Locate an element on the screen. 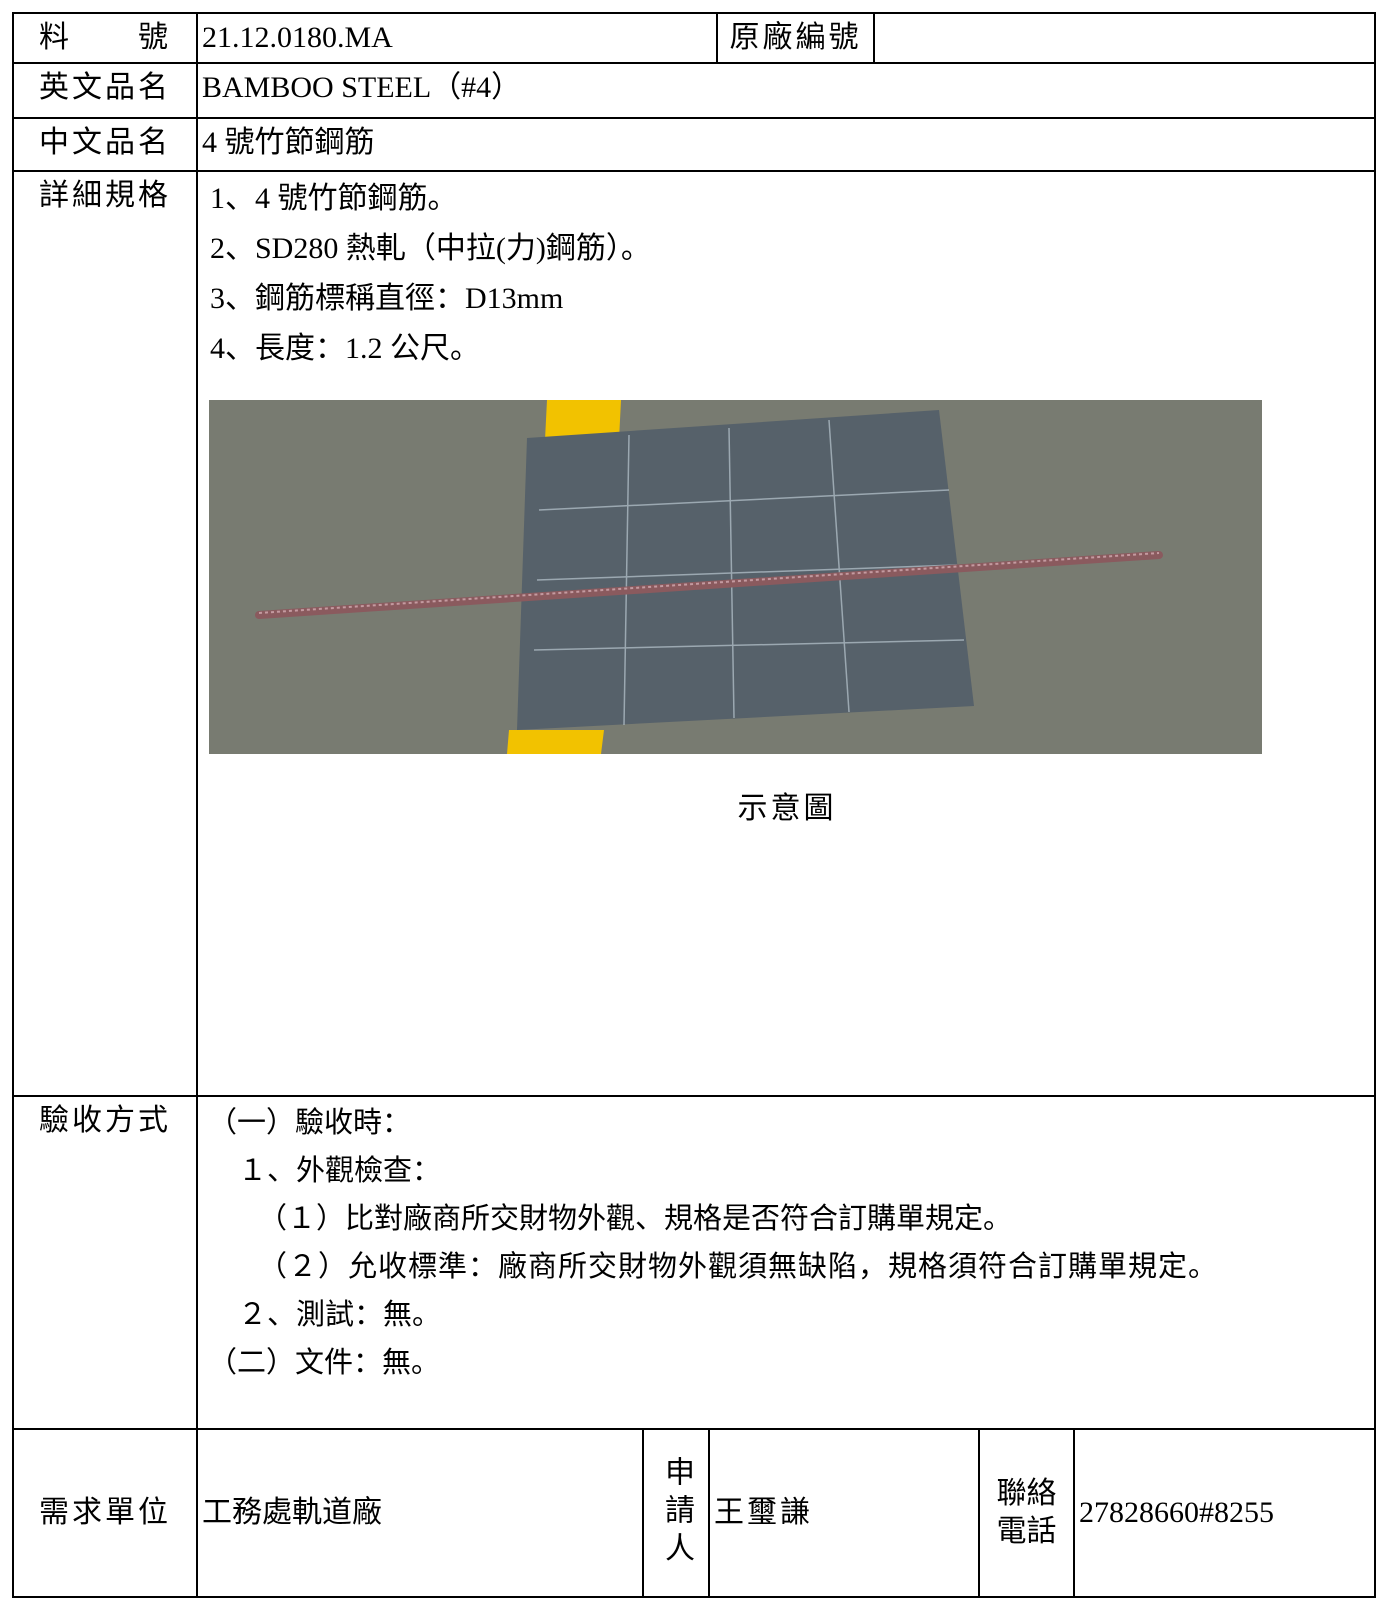 This screenshot has width=1389, height=1603. label: 需求單位 is located at coordinates (104, 1512).